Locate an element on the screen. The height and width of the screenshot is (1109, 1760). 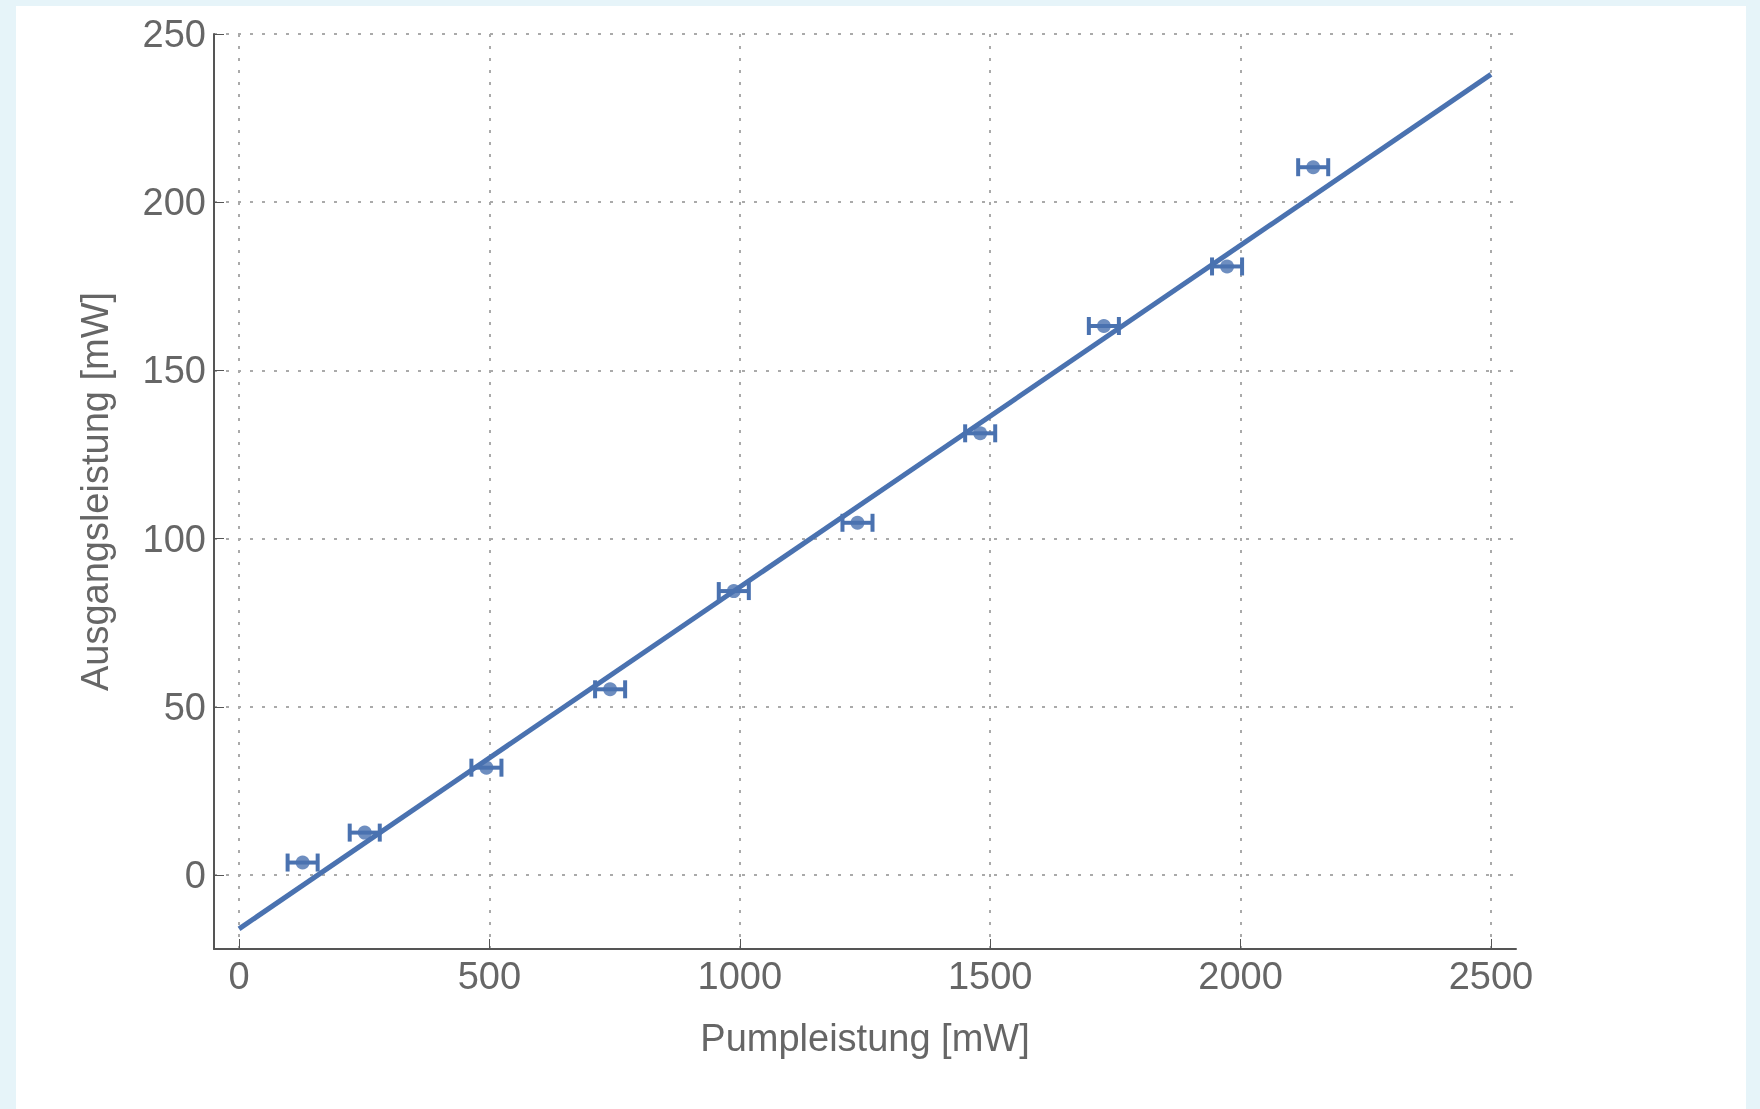
x-tick-label: 2000 is located at coordinates (1240, 976).